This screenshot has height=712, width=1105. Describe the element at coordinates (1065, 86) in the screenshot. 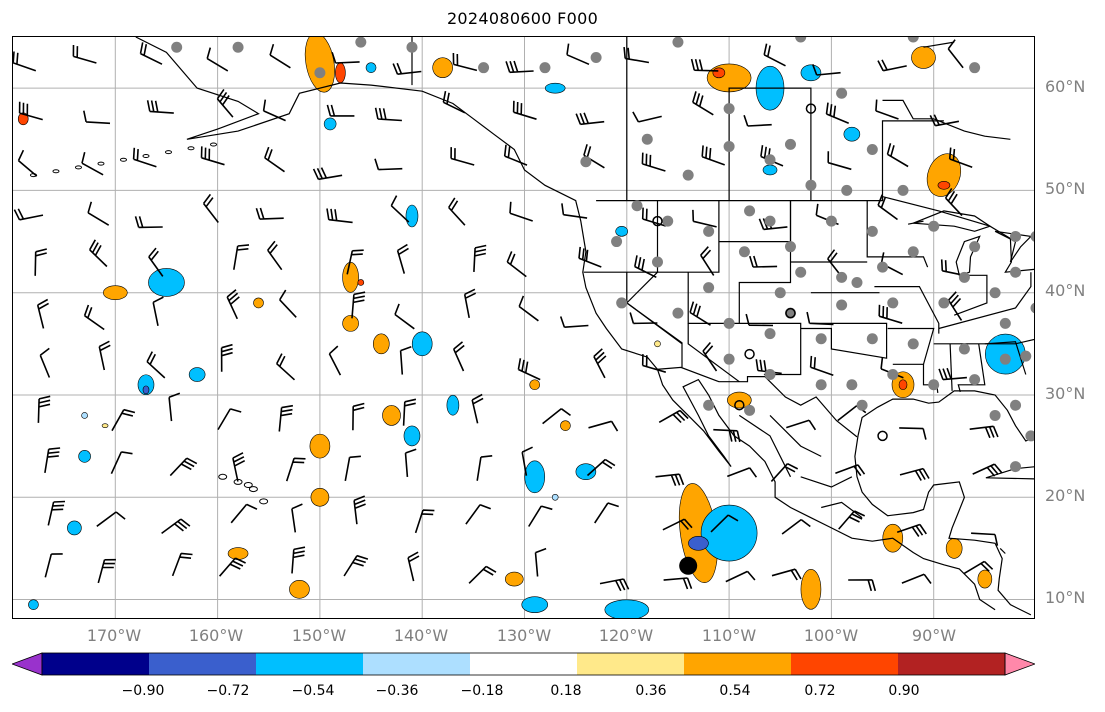

I see `lat-label-60n: 60°N` at that location.